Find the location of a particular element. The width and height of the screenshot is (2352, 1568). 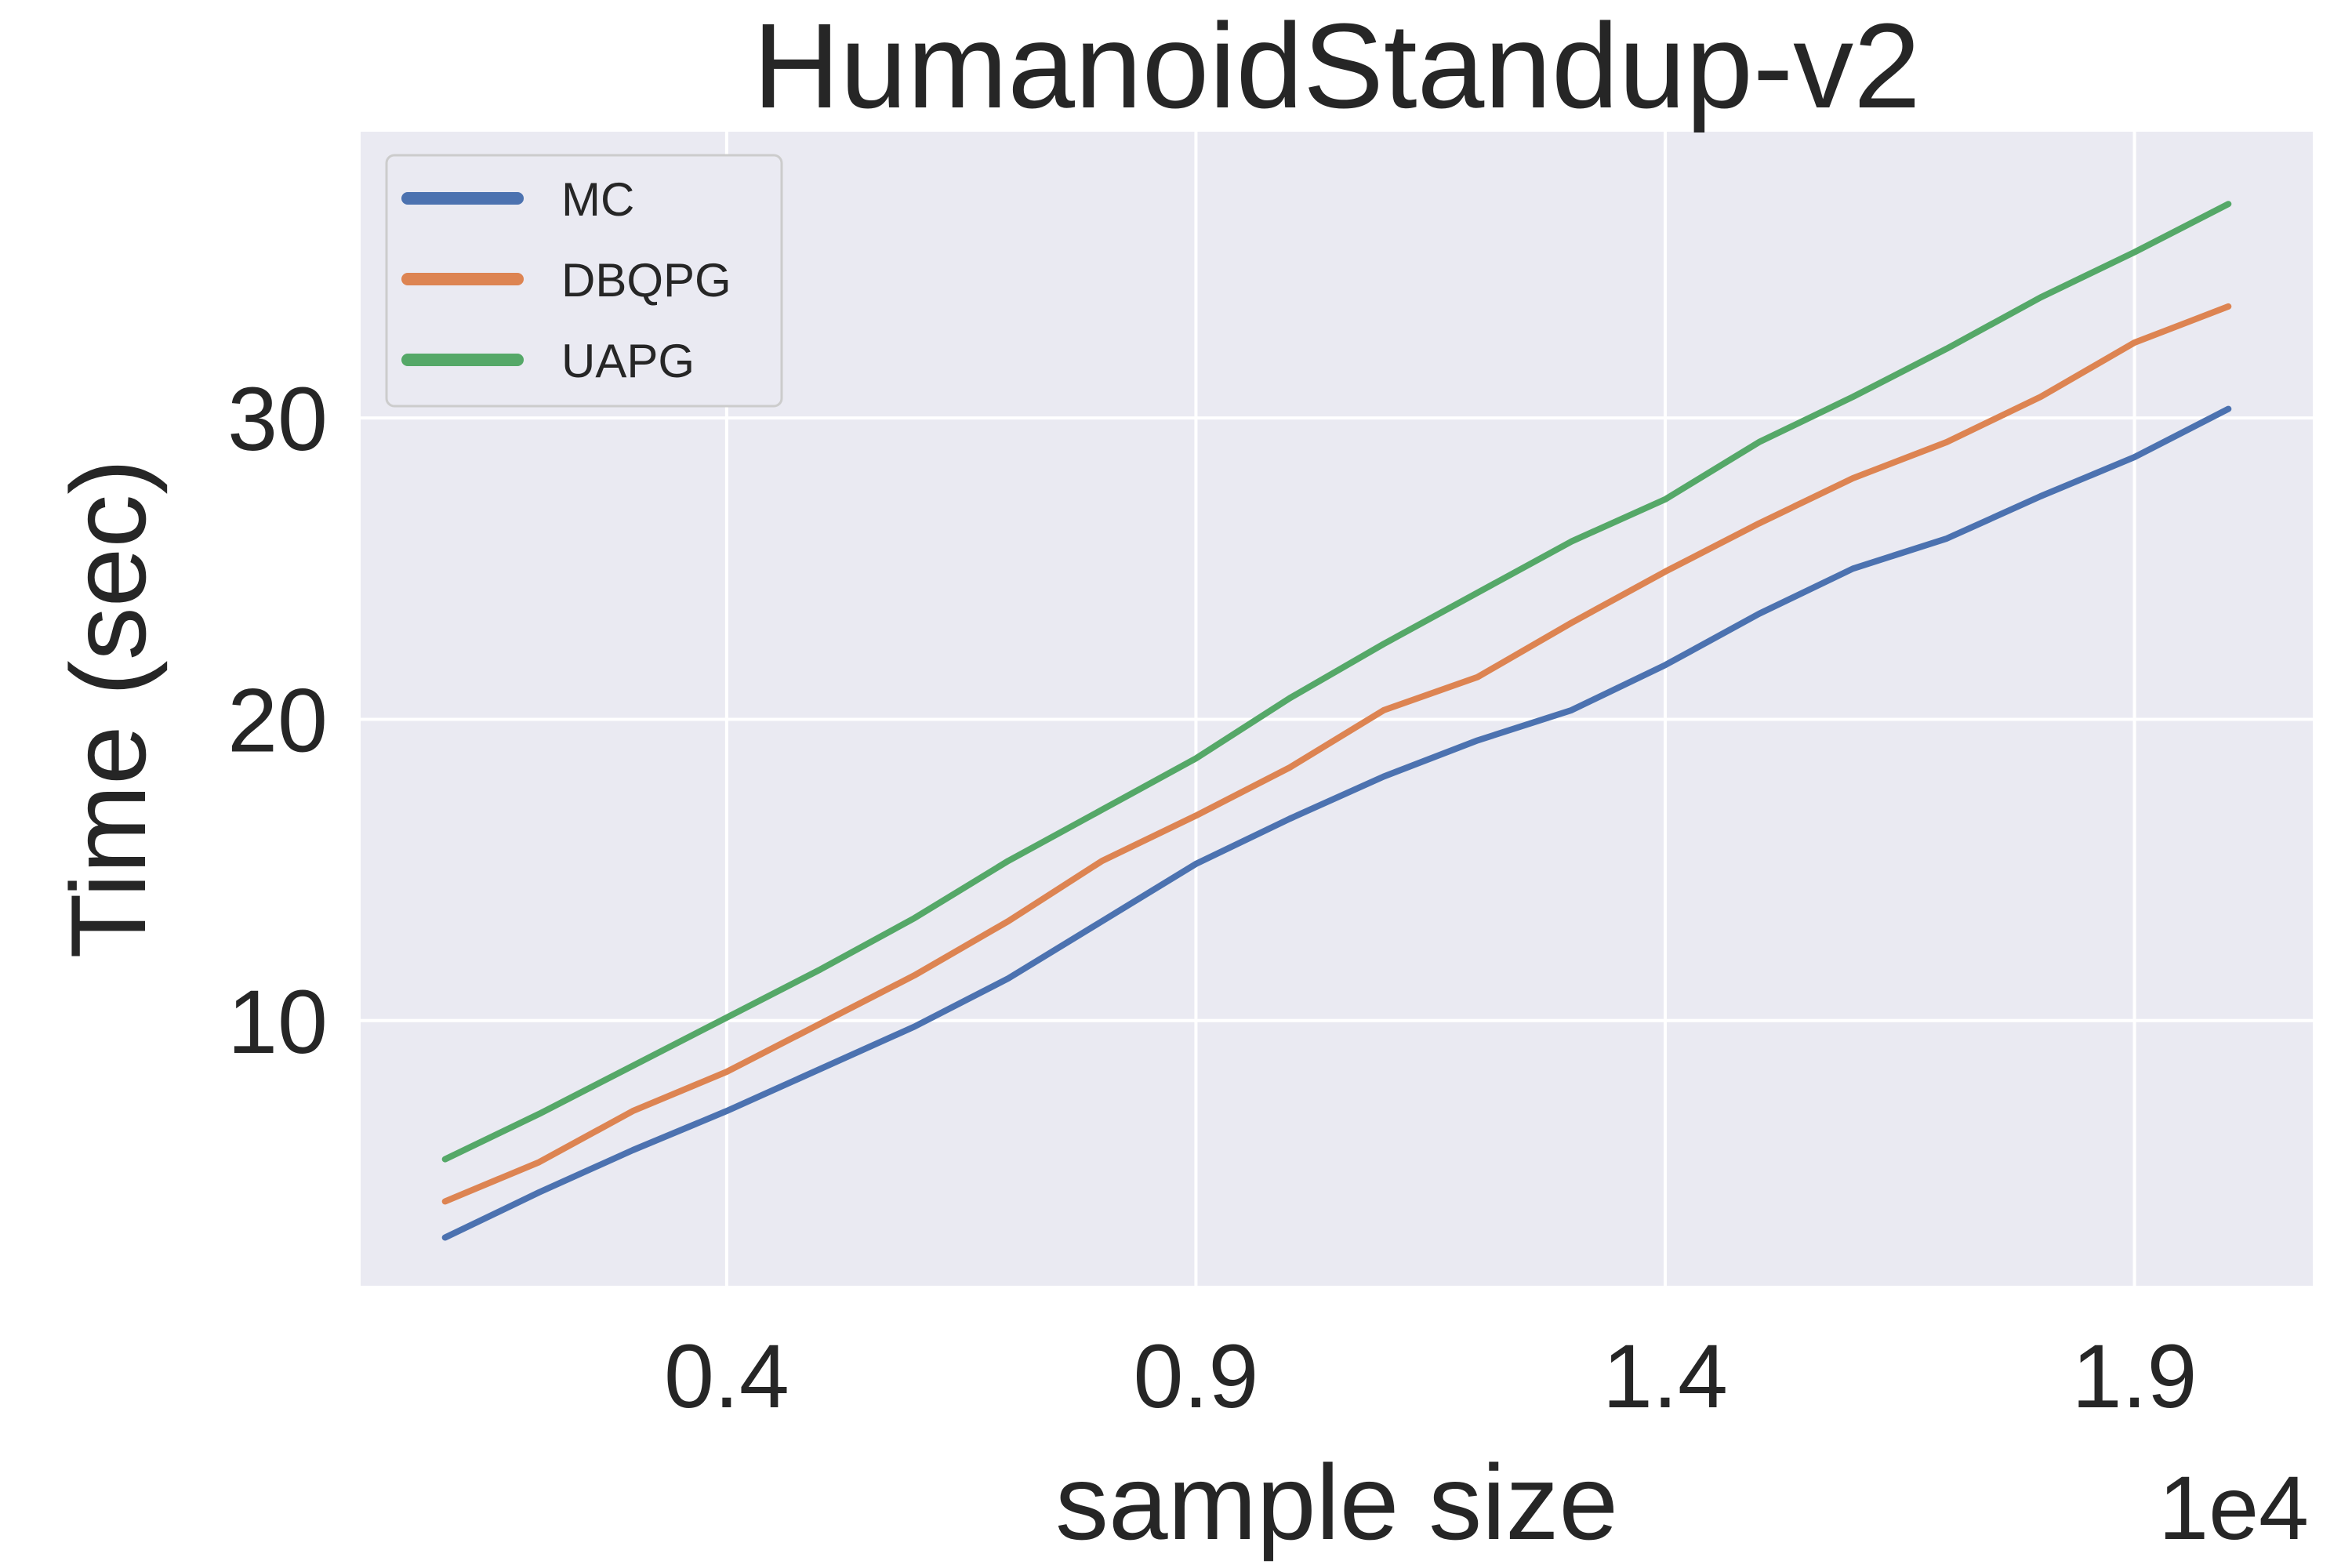

x-tick-label: 1.9 is located at coordinates (2135, 1377).